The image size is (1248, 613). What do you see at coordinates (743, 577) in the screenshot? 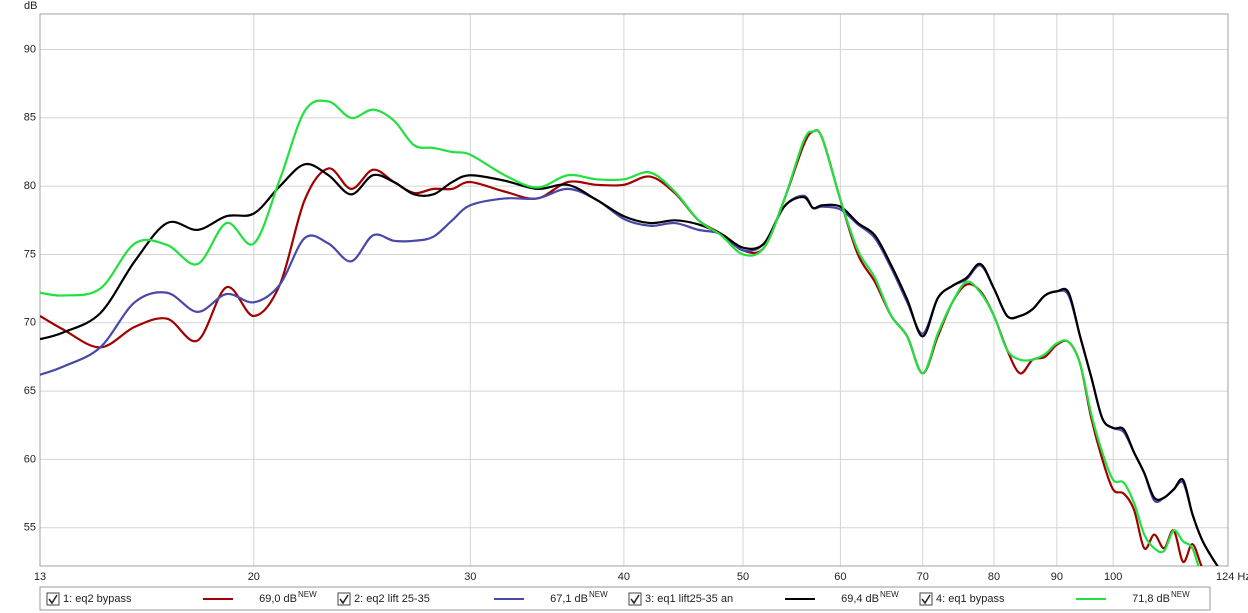
I see `x-tick-label: 50` at bounding box center [743, 577].